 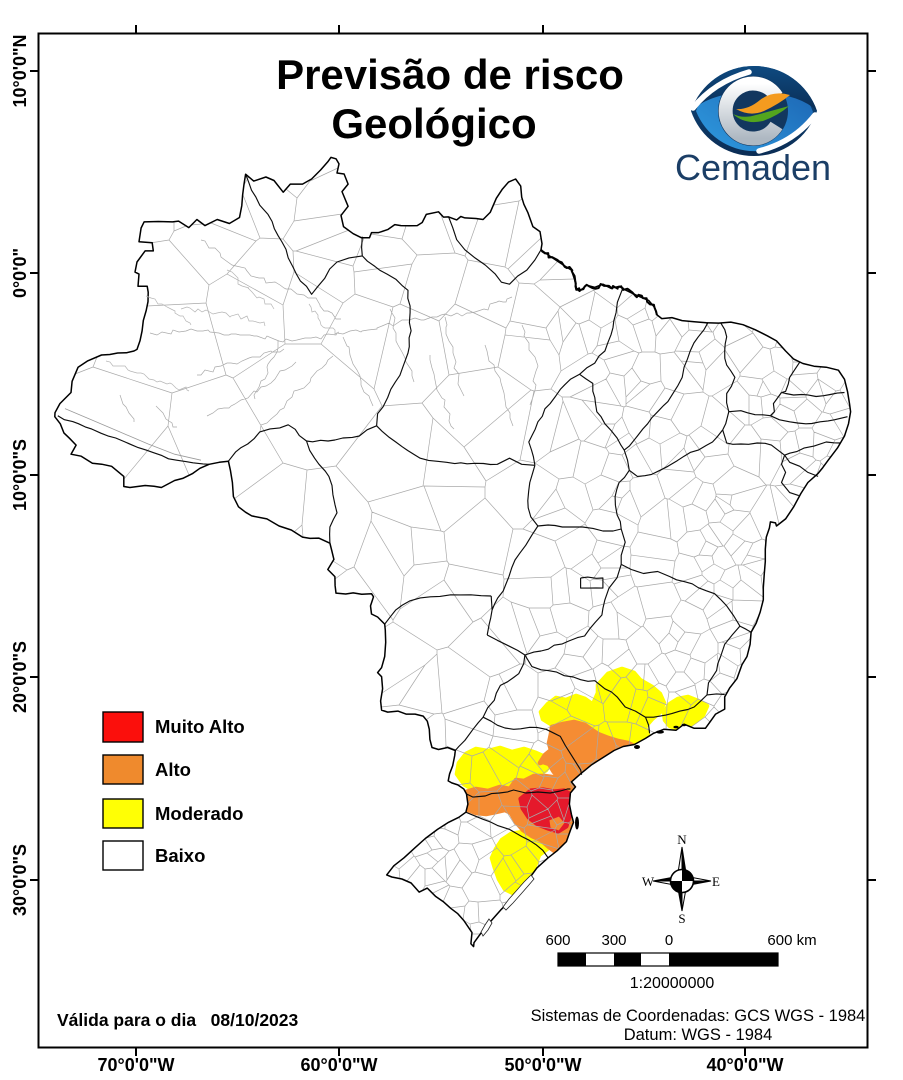 What do you see at coordinates (698, 1035) in the screenshot?
I see `svg-text: Datum: WGS - 1984` at bounding box center [698, 1035].